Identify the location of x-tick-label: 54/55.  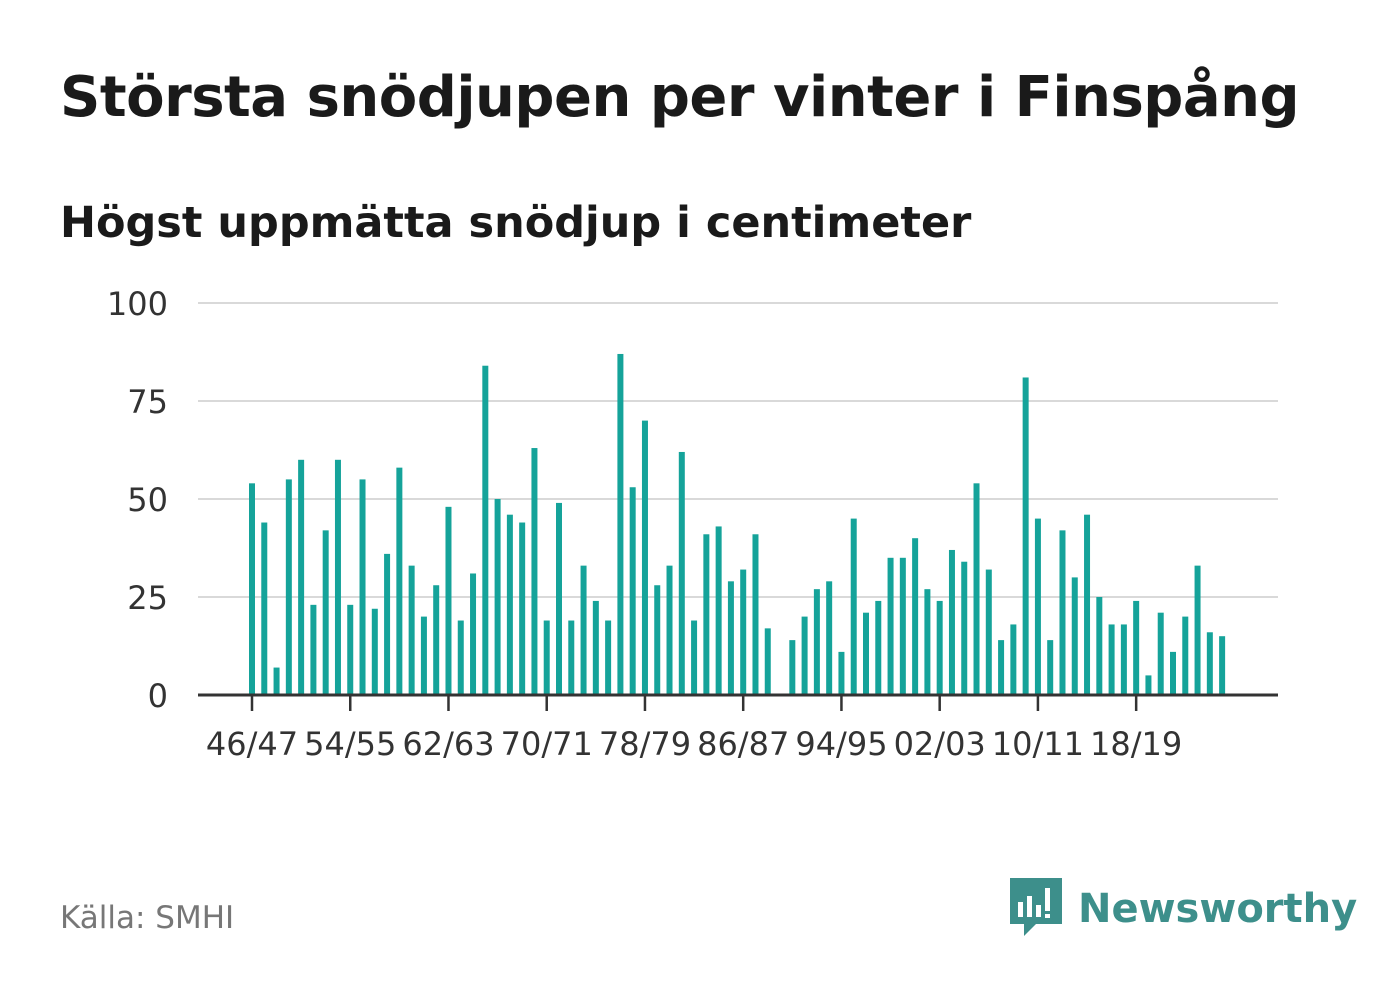
(350, 744).